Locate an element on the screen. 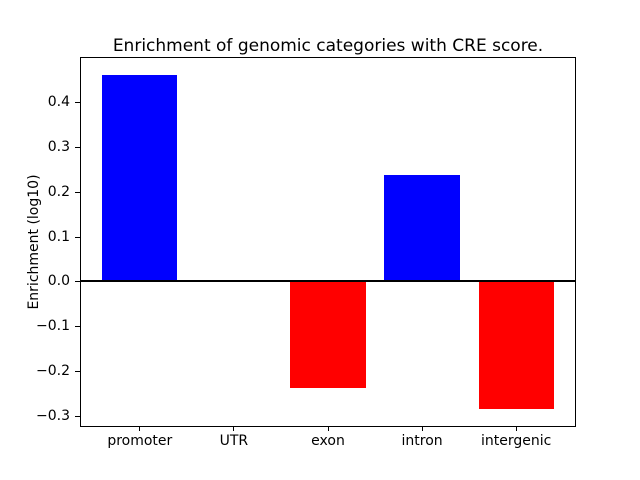 The image size is (640, 480). bar-exon is located at coordinates (328, 335).